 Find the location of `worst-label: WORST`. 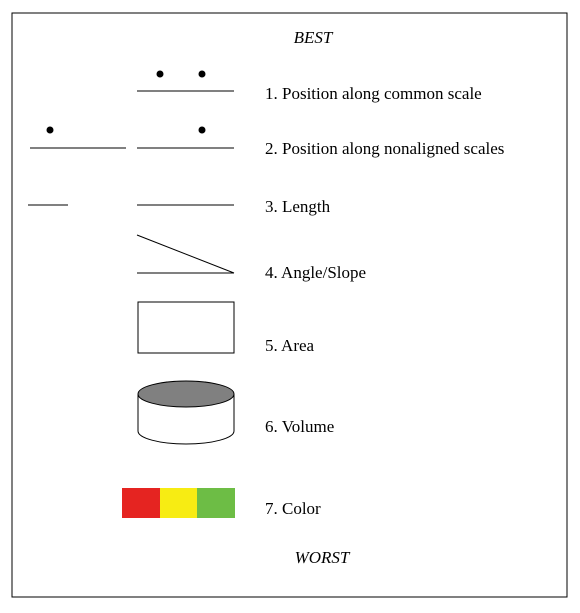

worst-label: WORST is located at coordinates (323, 557).